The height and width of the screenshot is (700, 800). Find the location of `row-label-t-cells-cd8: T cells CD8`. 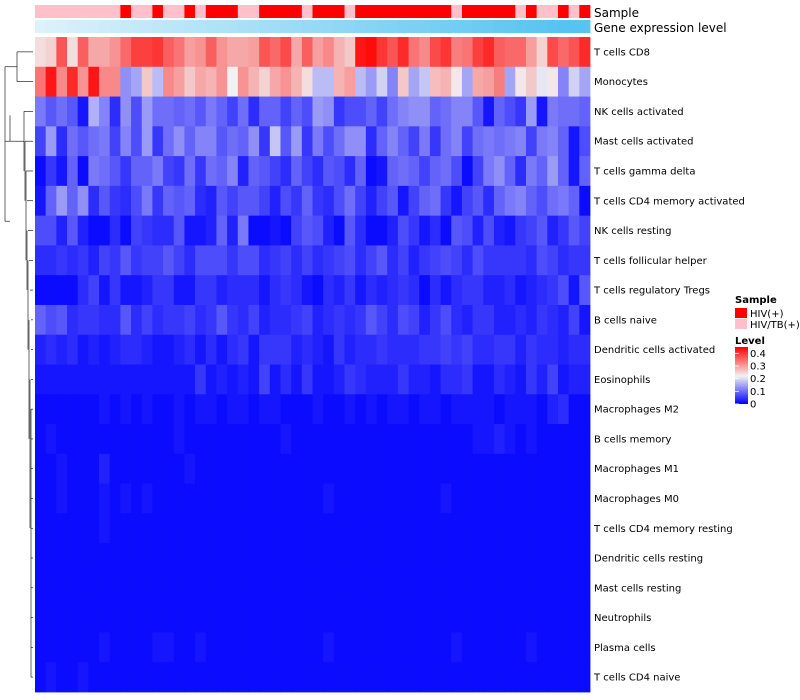

row-label-t-cells-cd8: T cells CD8 is located at coordinates (621, 52).